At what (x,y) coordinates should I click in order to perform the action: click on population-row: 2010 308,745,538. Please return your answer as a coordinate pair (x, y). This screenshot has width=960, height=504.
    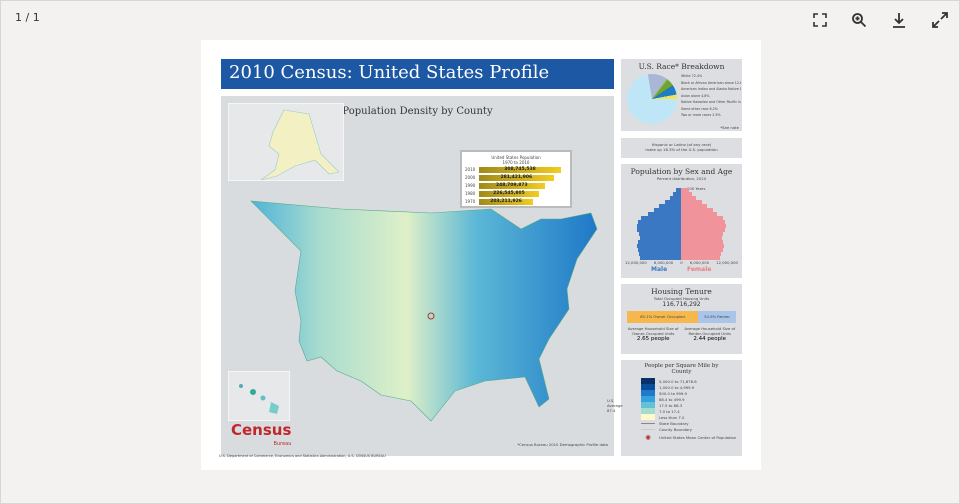
    Looking at the image, I should click on (516, 169).